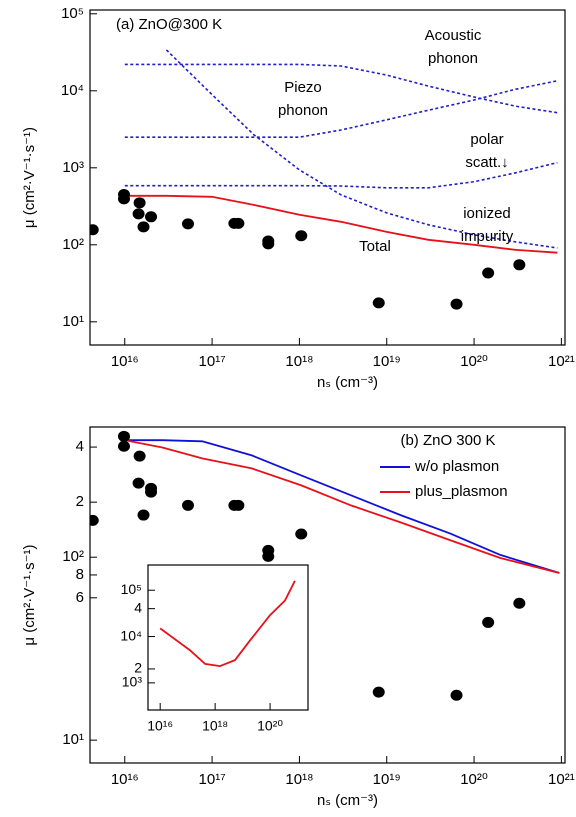 This screenshot has height=817, width=576. I want to click on chart-title: (a) ZnO@300 K, so click(169, 24).